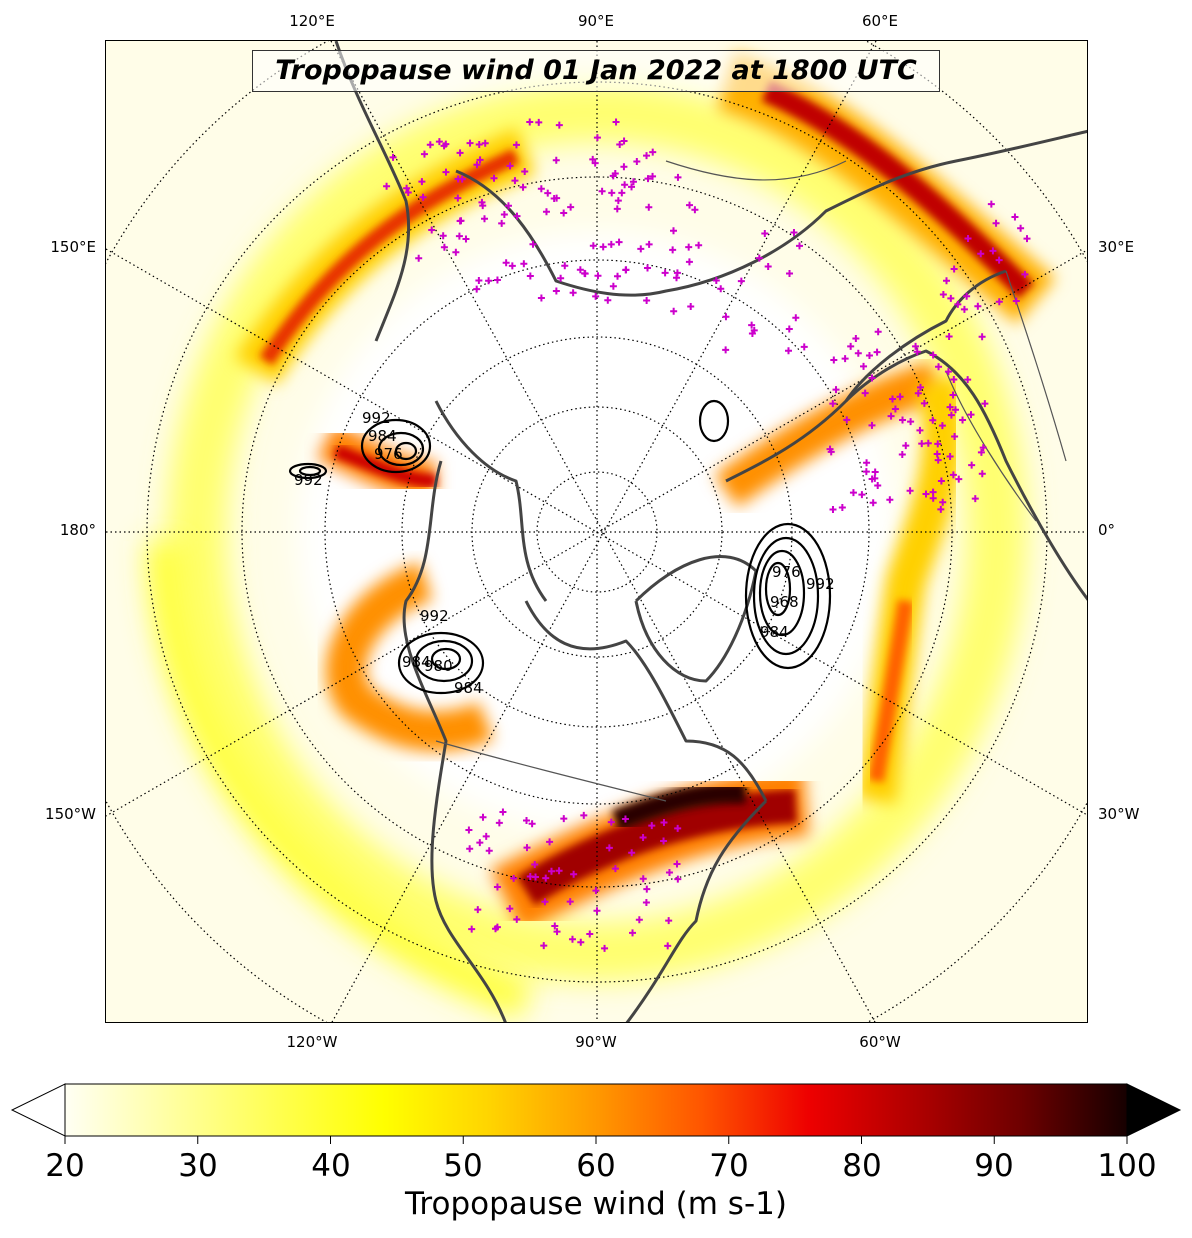 This screenshot has height=1238, width=1192. I want to click on lon-label-bottom: 90°W, so click(596, 1042).